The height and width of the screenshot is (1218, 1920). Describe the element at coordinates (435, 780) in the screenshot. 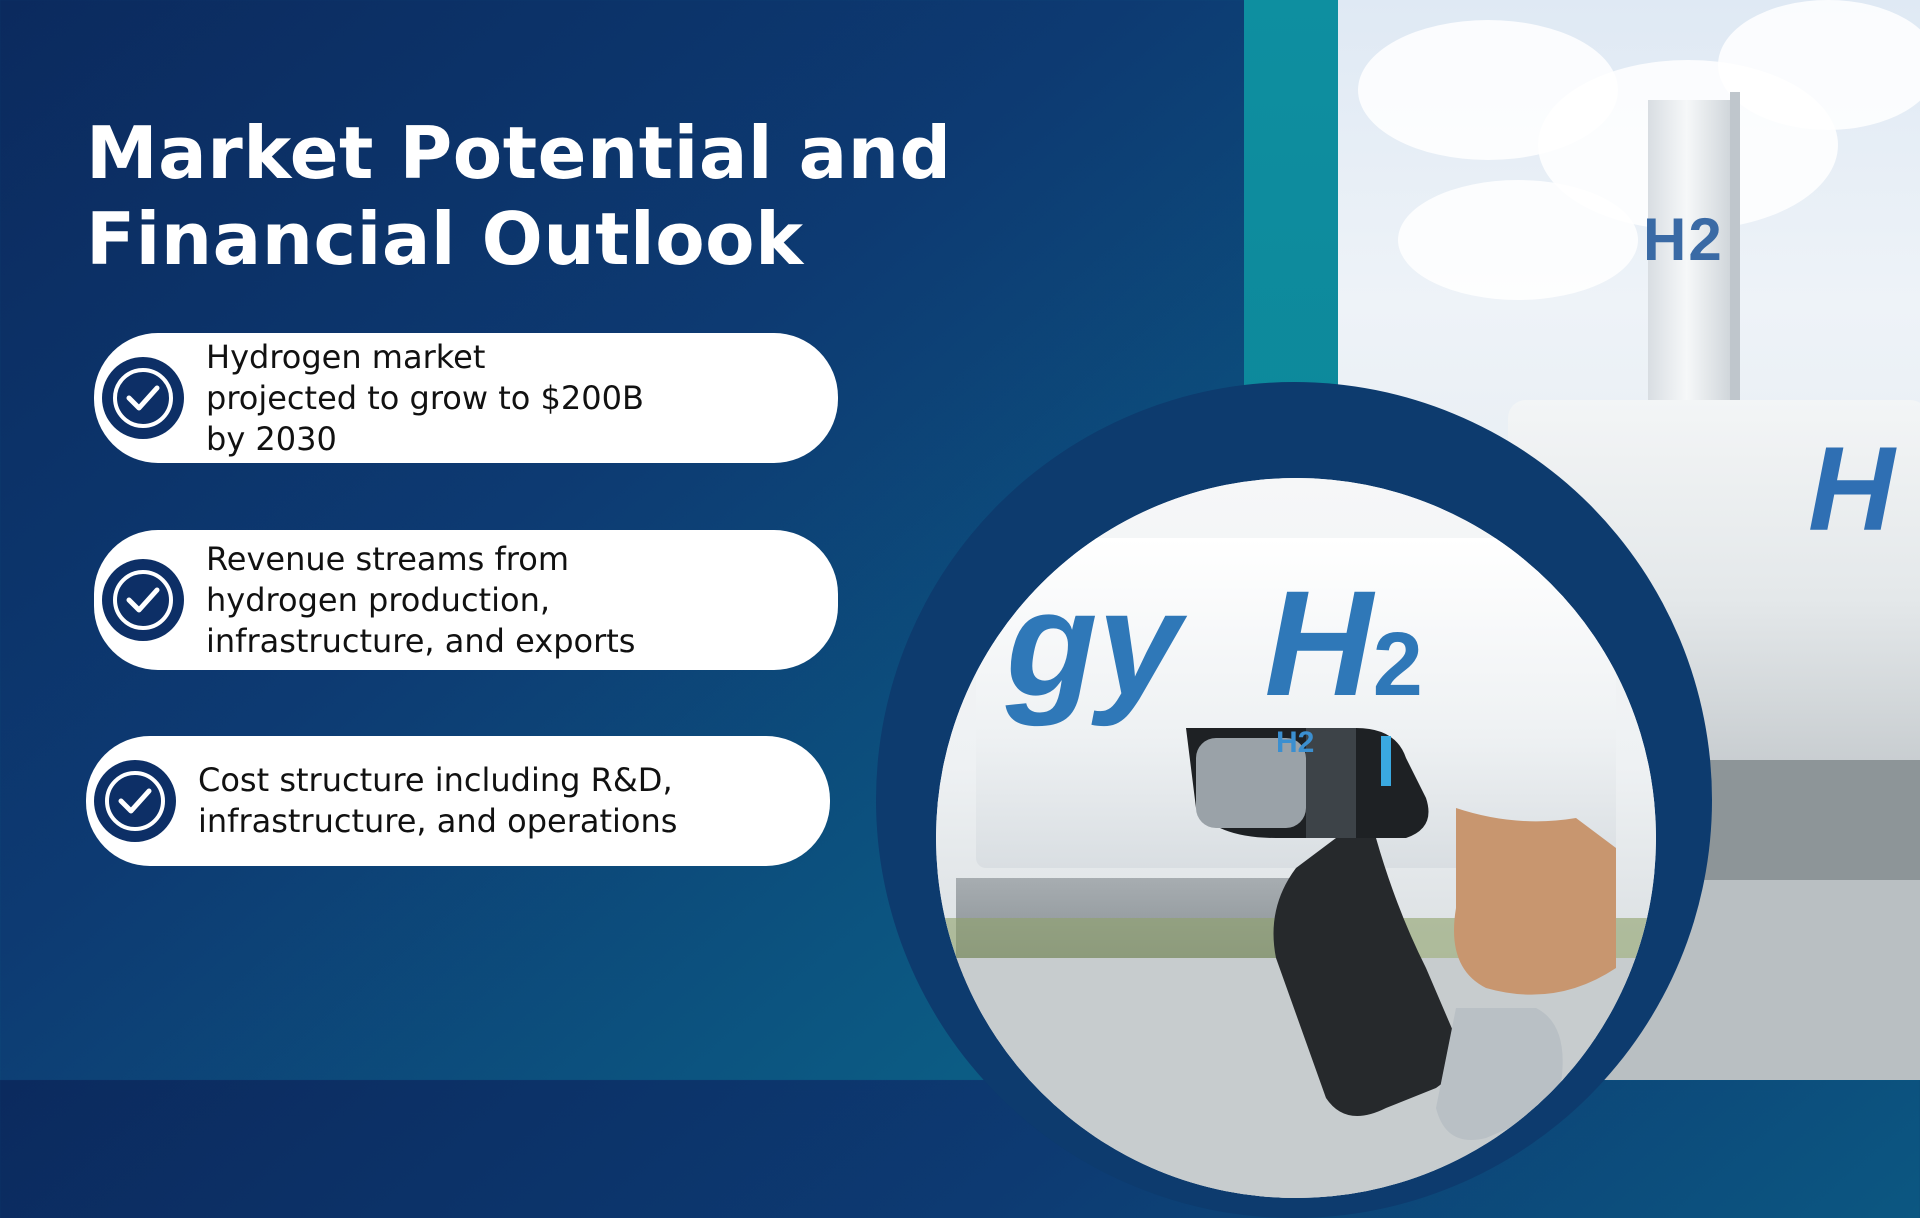

I see `point-line: Cost structure including R&D,` at that location.